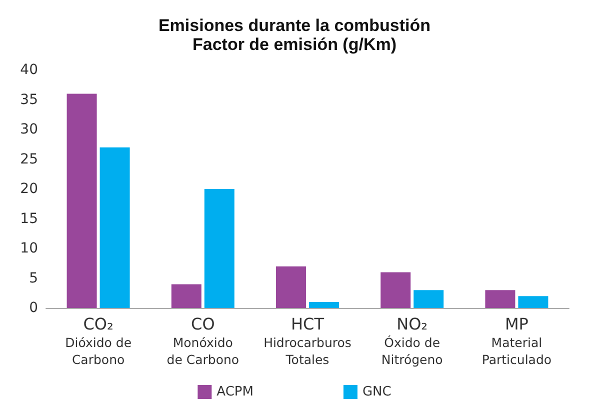 Image resolution: width=589 pixels, height=414 pixels. What do you see at coordinates (294, 44) in the screenshot?
I see `chart-subtitle: Factor de emisión (g/Km)` at bounding box center [294, 44].